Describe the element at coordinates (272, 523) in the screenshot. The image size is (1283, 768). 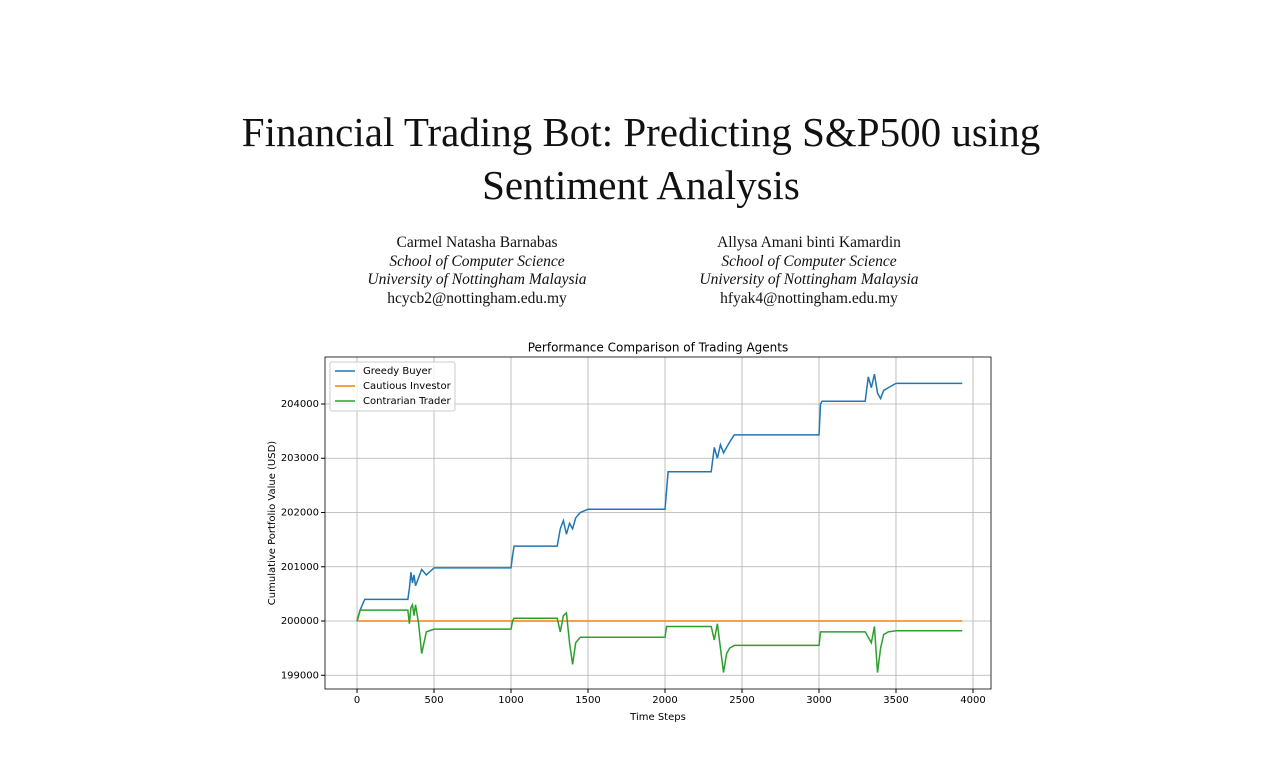
I see `y-axis-label: Cumulative Portfolio Value (USD)` at that location.